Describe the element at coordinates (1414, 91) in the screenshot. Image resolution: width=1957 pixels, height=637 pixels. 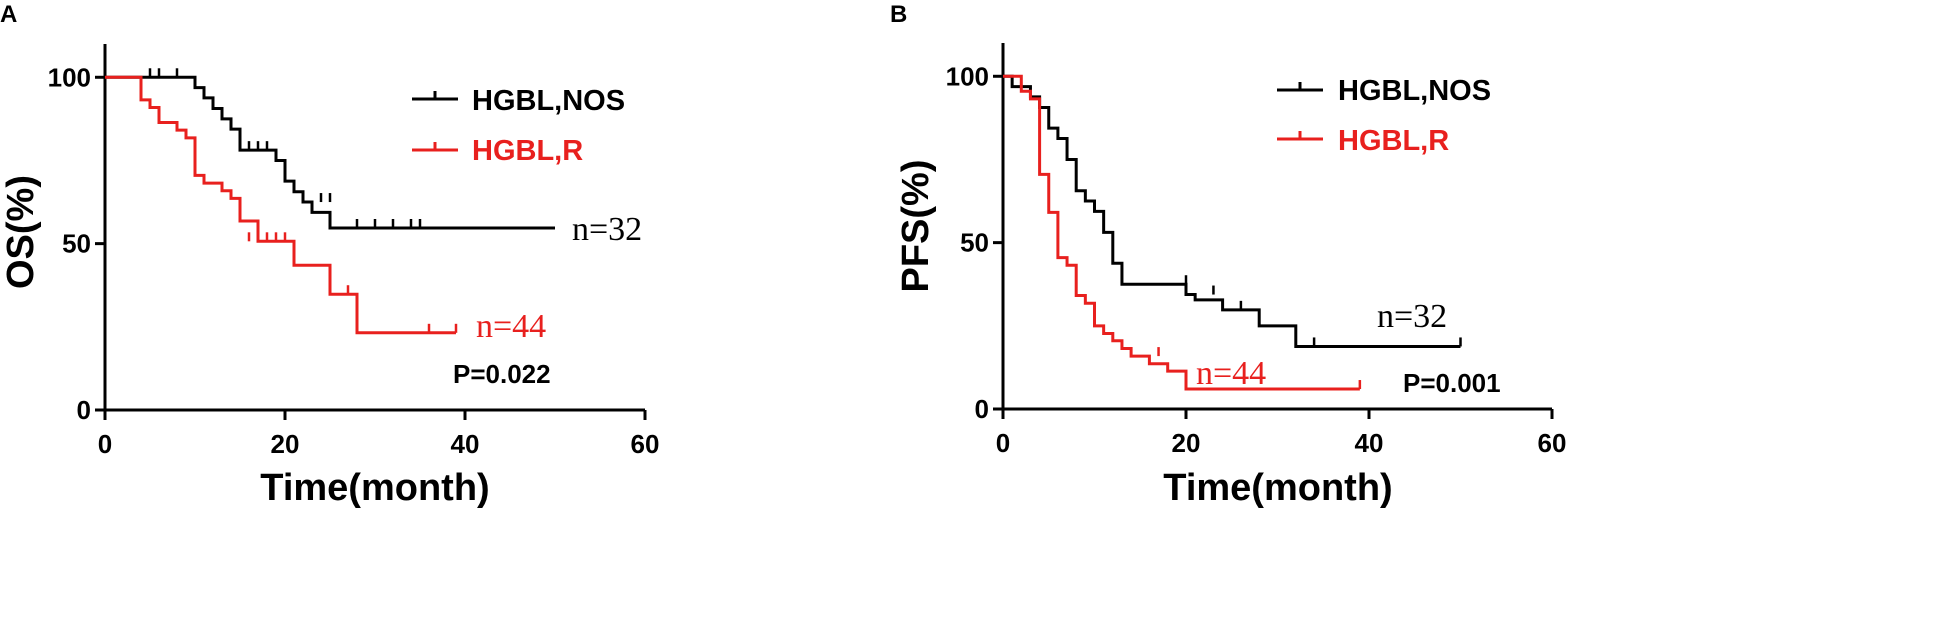
I see `panel-b-legend-label-nos: HGBL,NOS` at that location.